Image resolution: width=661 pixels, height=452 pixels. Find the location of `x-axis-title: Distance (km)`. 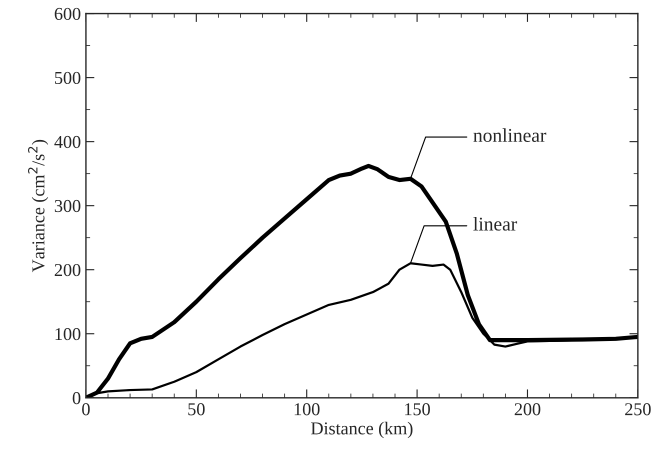

x-axis-title: Distance (km) is located at coordinates (361, 430).